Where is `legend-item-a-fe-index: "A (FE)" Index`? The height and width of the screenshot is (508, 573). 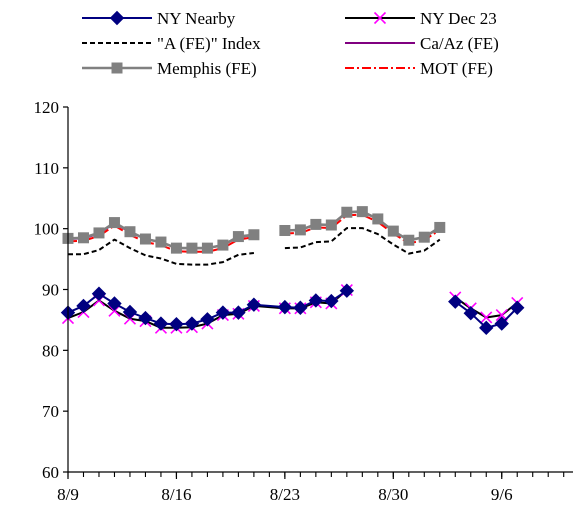
legend-item-a-fe-index: "A (FE)" Index is located at coordinates (171, 43).